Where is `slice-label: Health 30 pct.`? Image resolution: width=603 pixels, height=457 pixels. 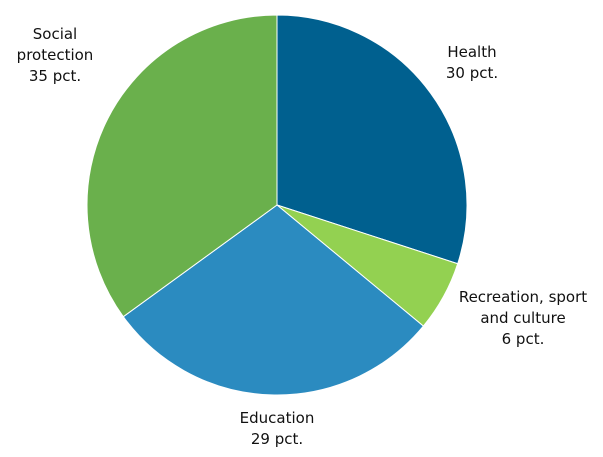
slice-label: Health 30 pct. is located at coordinates (472, 63).